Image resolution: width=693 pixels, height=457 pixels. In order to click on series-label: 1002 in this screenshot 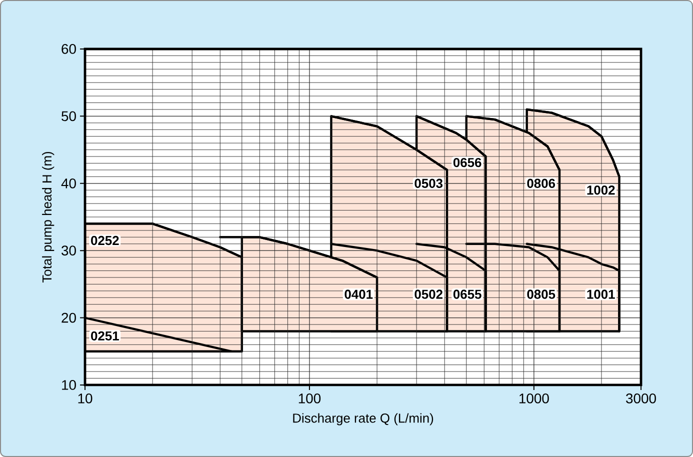, I will do `click(601, 190)`.